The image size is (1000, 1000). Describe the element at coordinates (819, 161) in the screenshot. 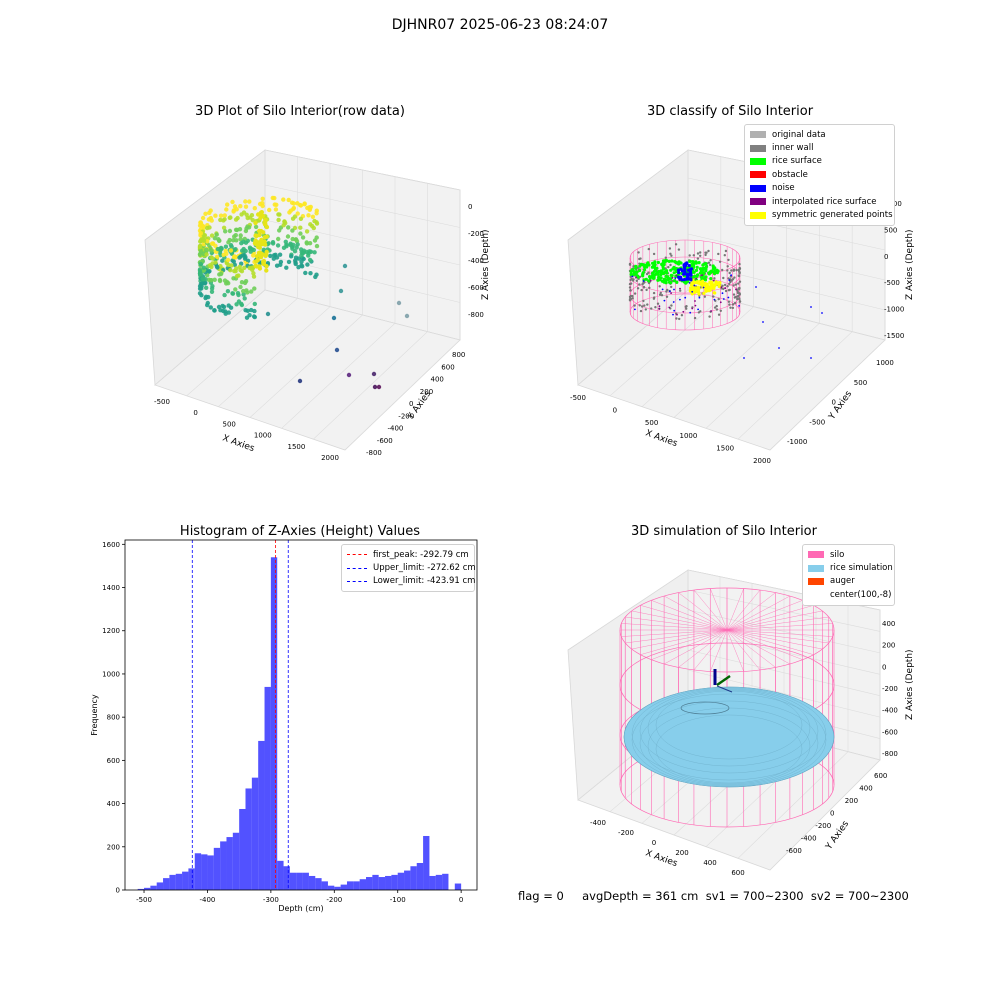

I see `legend-item: rice surface` at that location.